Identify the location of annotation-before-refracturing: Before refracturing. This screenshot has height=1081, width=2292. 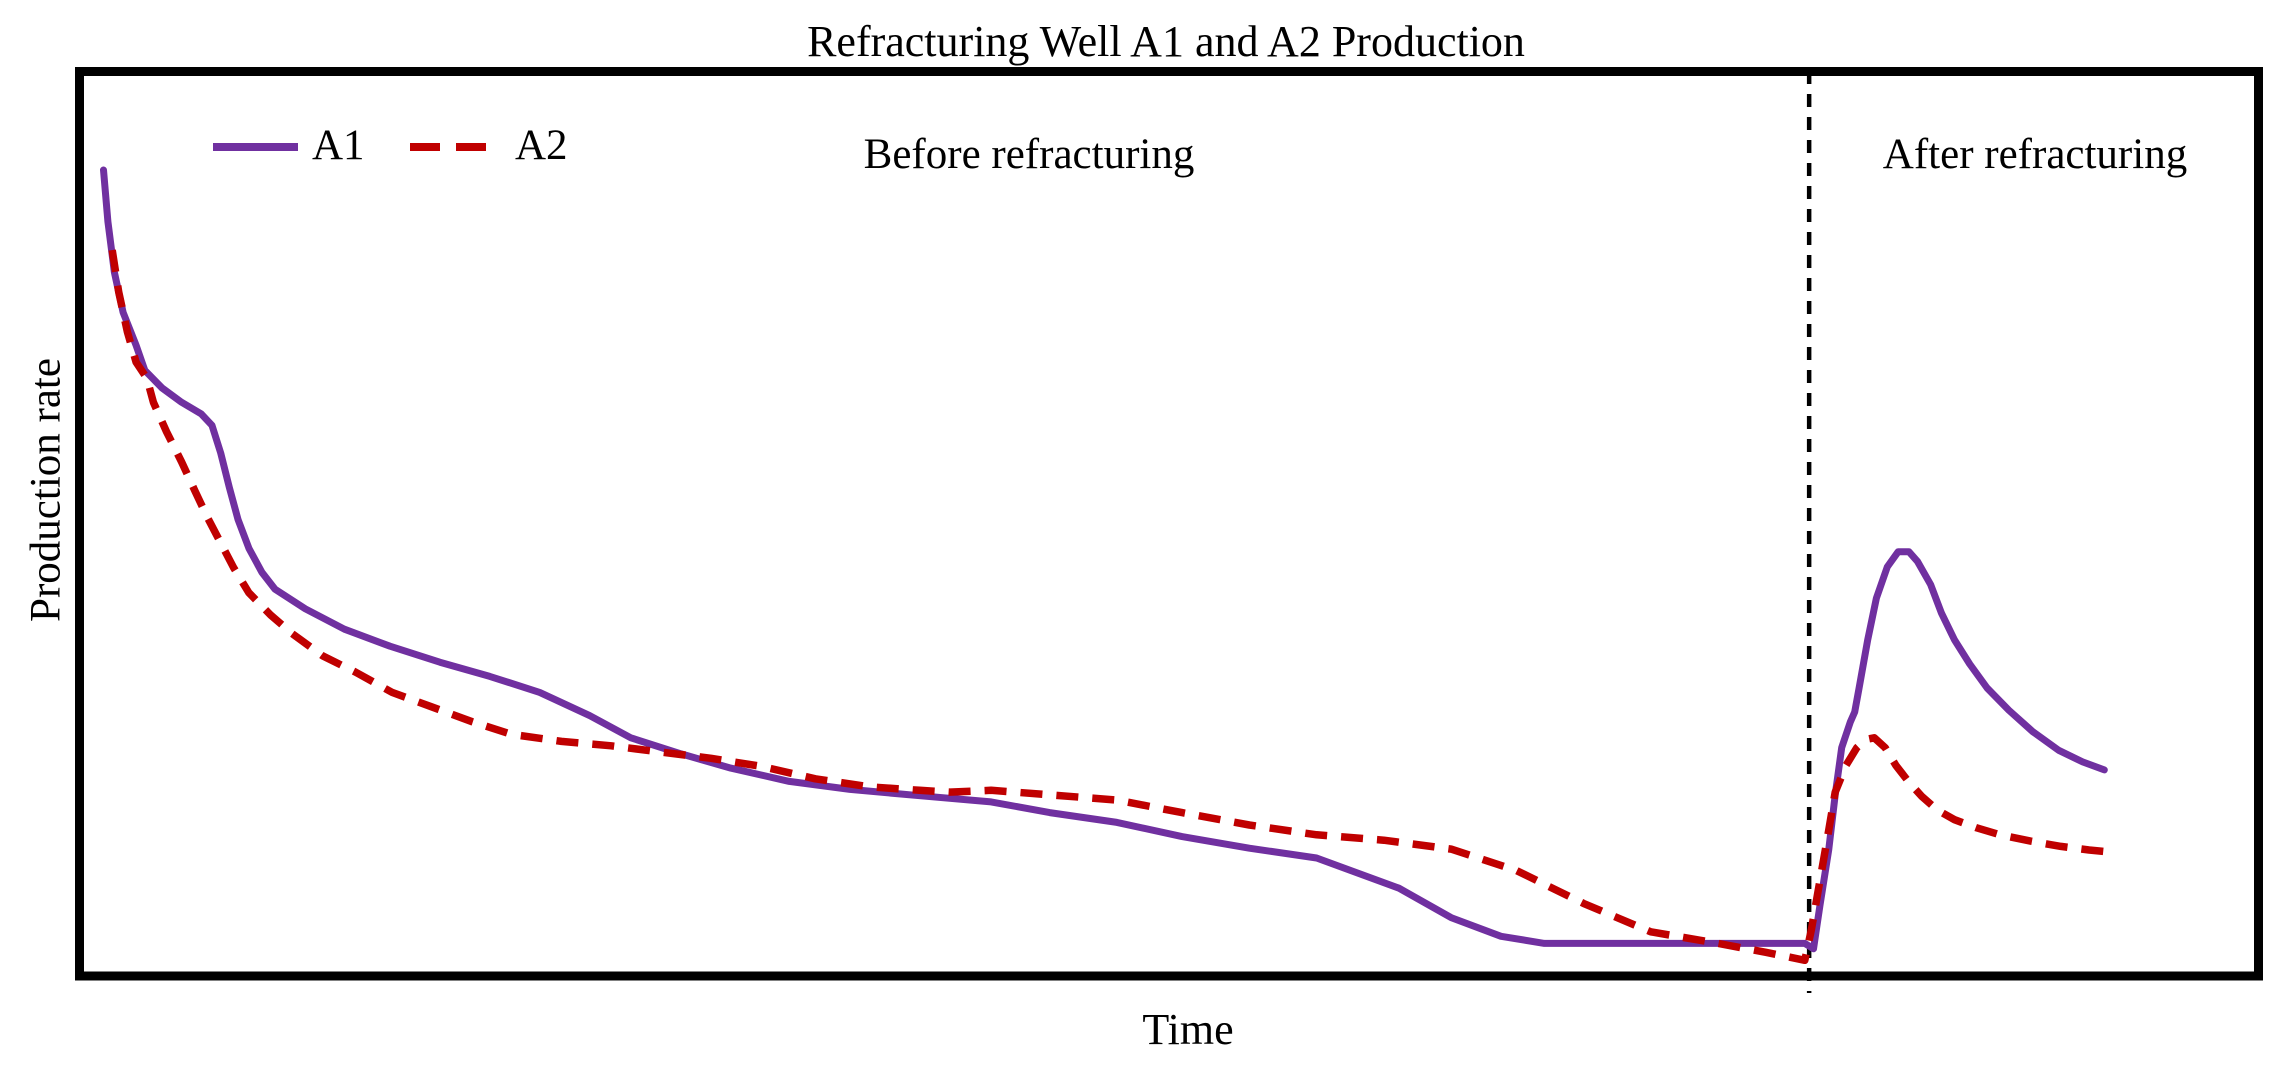
(1029, 154).